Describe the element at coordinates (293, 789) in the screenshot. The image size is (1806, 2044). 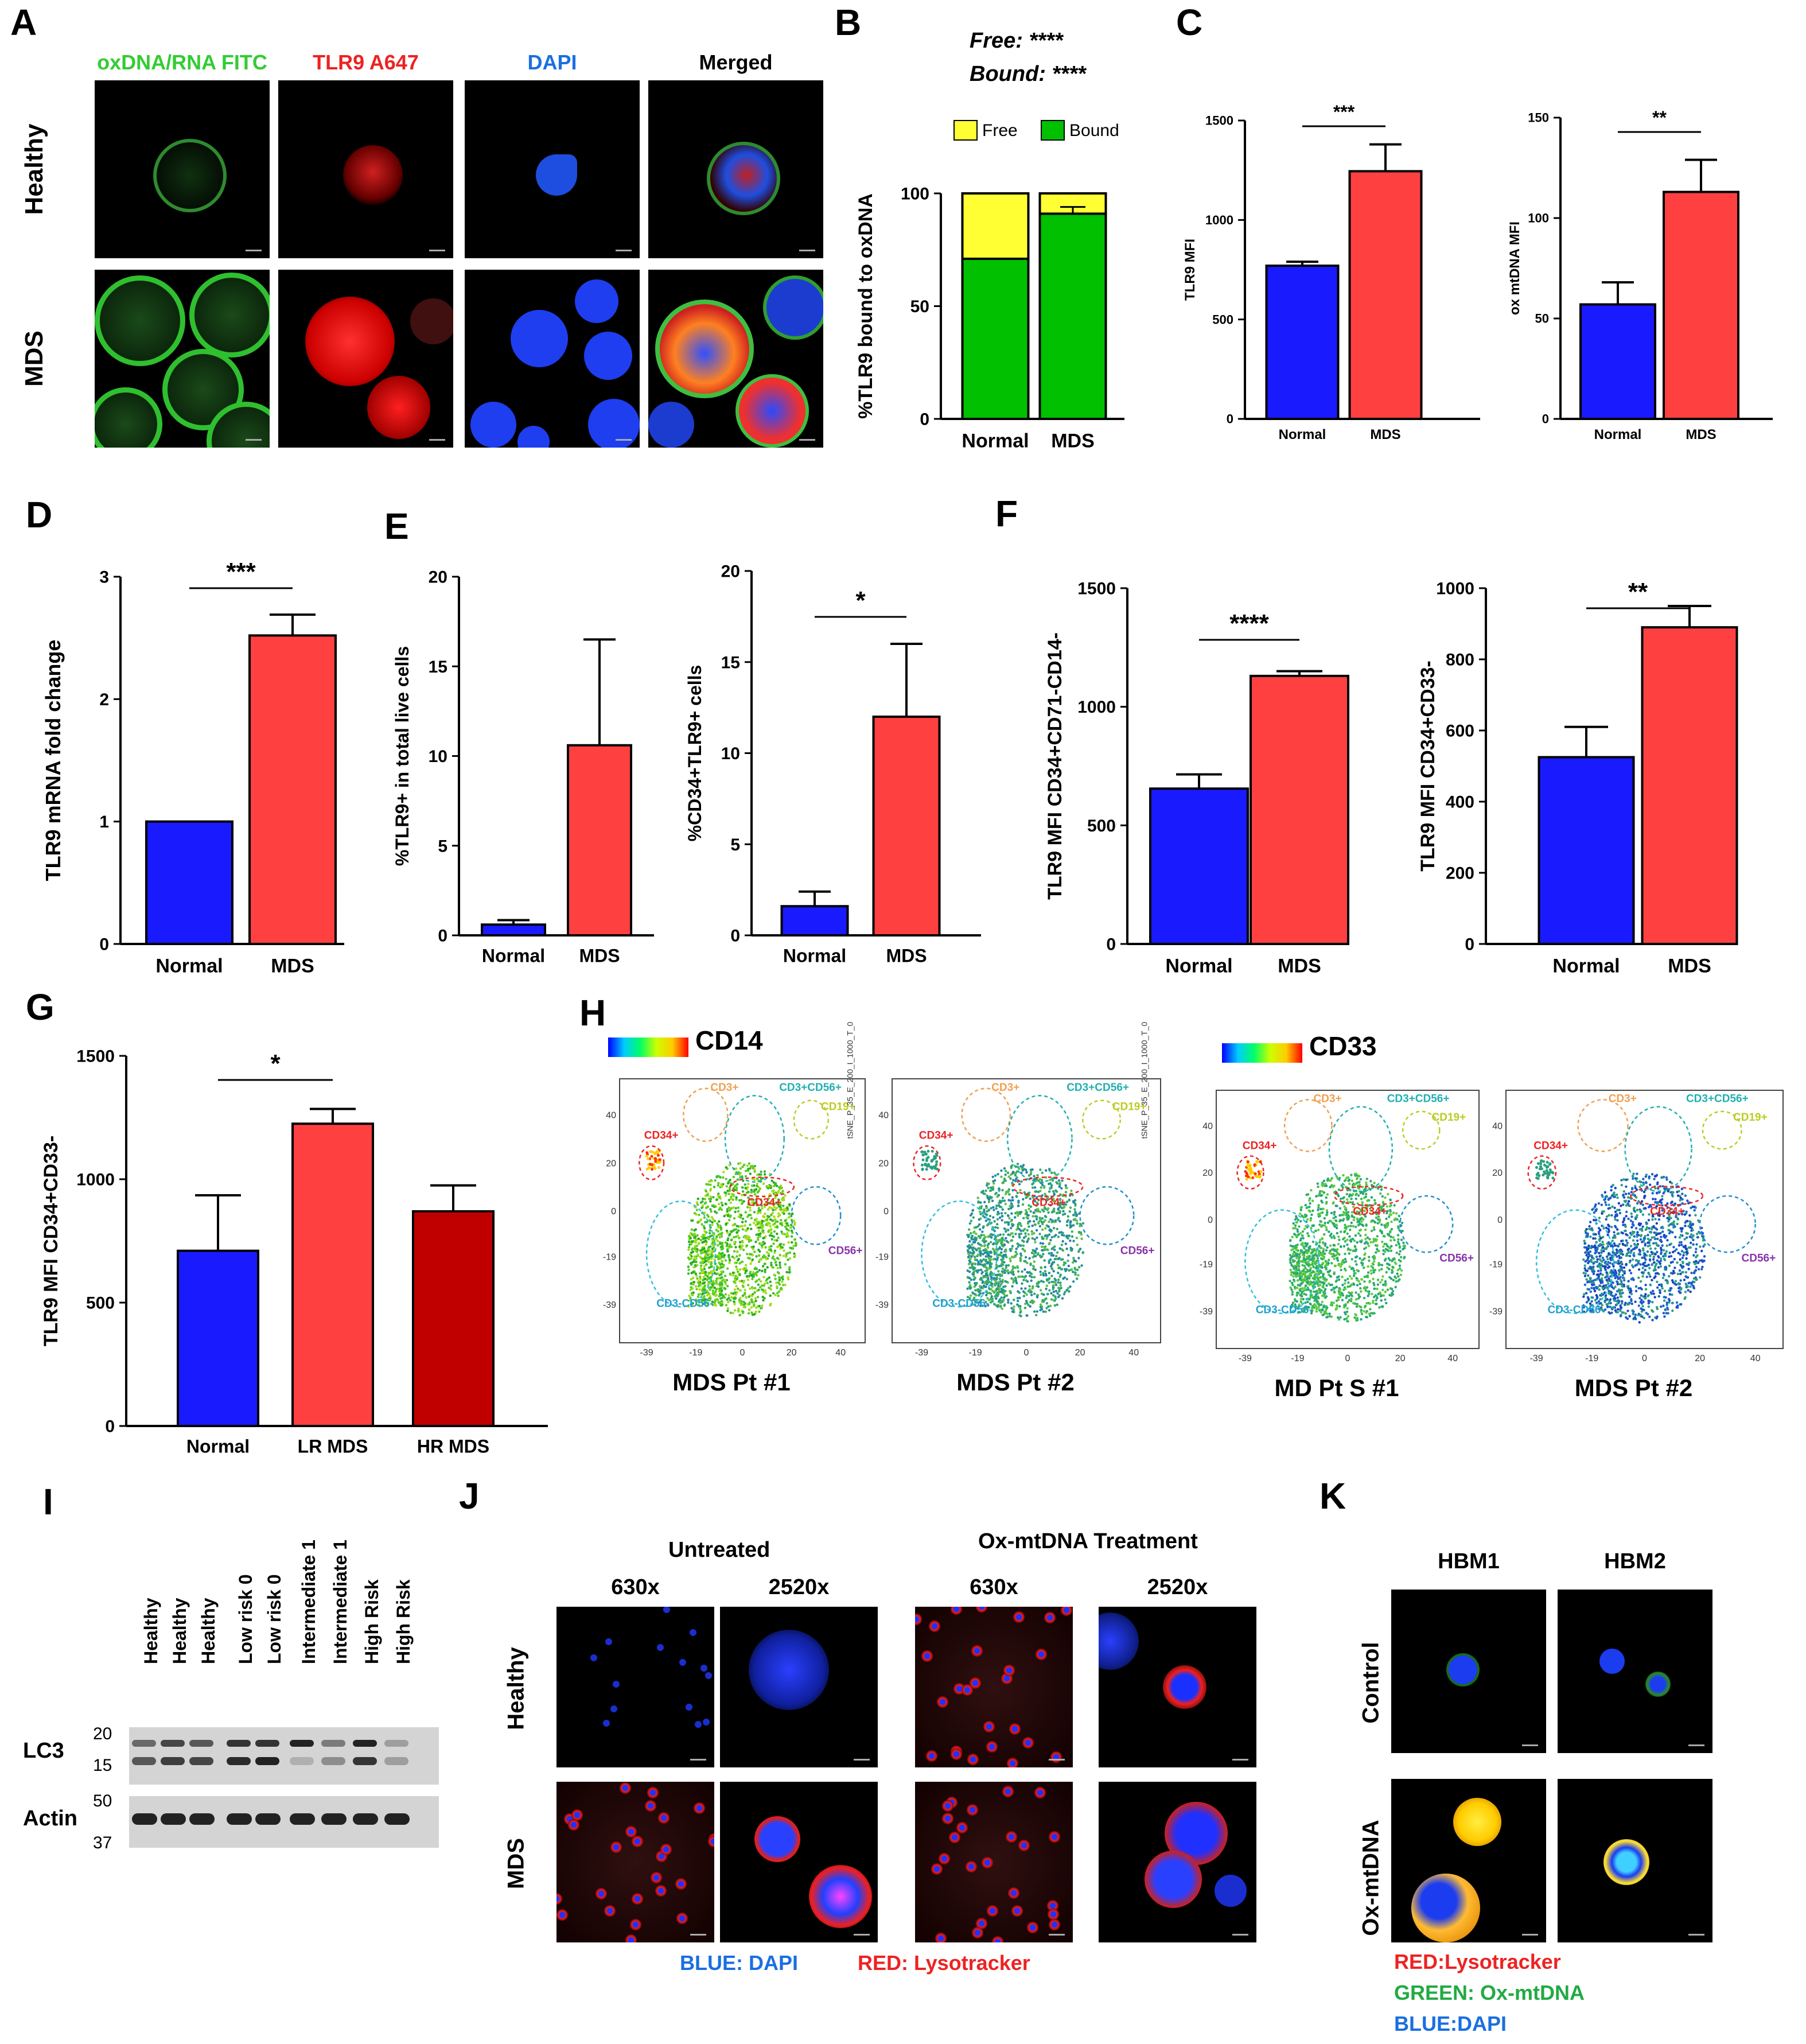
I see `bar-mds` at that location.